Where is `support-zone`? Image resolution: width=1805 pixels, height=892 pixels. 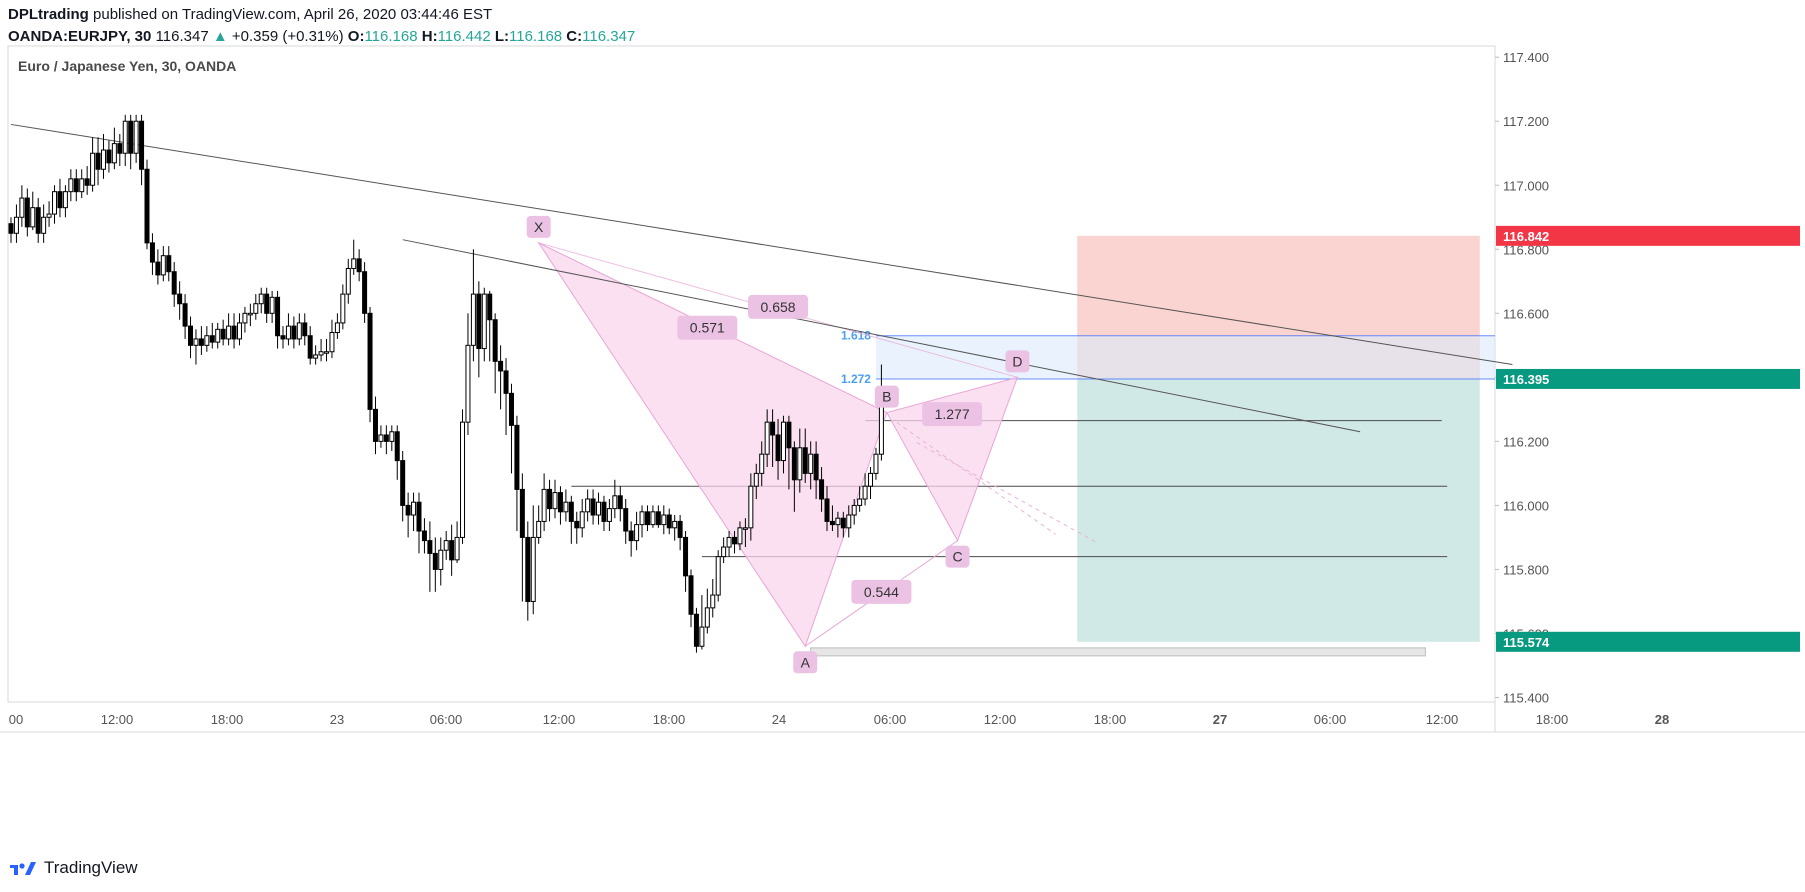
support-zone is located at coordinates (1118, 652).